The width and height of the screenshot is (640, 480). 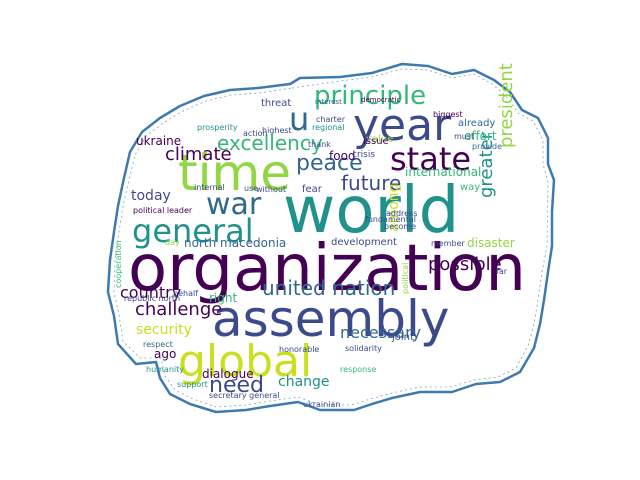 I want to click on word-organization: organization, so click(x=327, y=269).